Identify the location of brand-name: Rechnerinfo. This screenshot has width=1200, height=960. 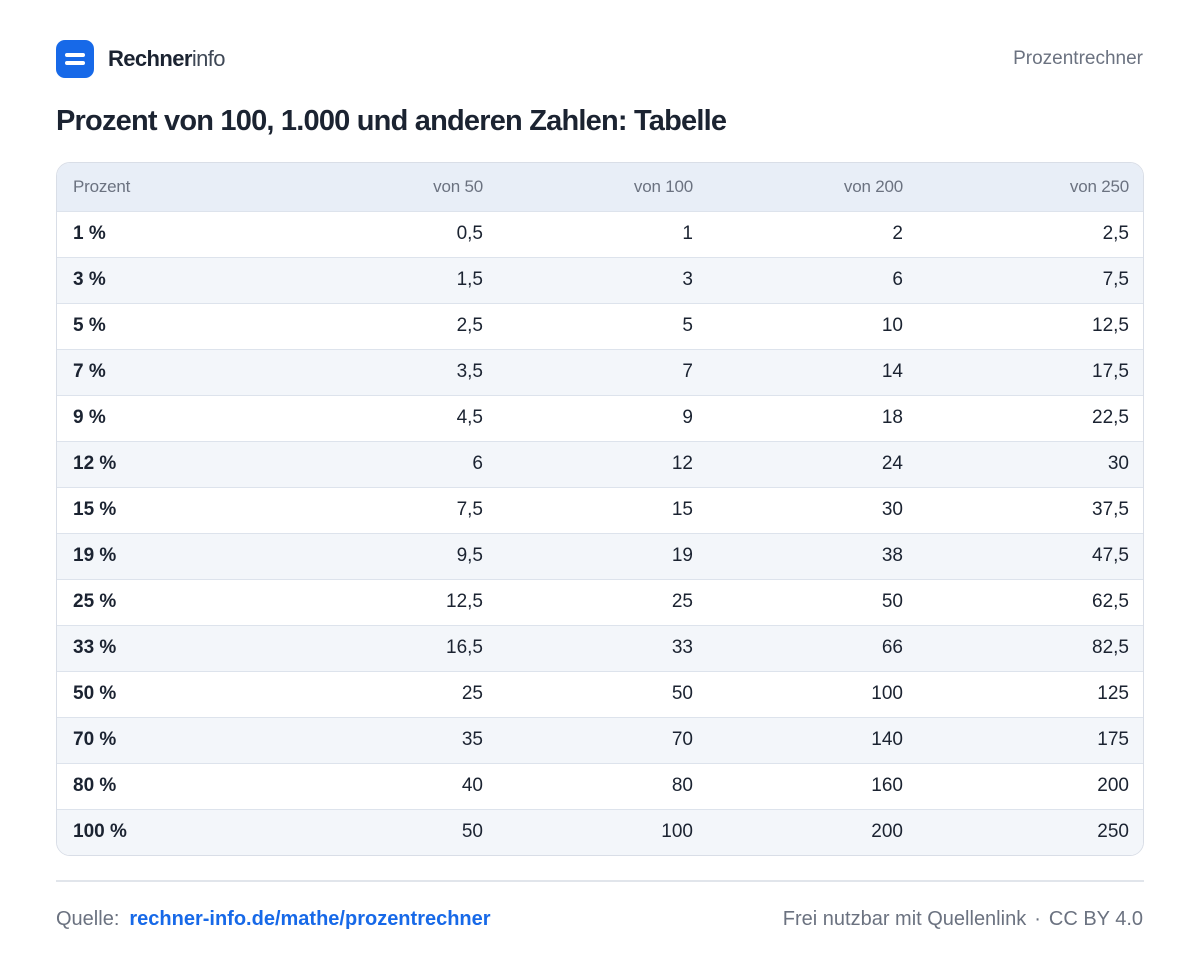
(167, 59).